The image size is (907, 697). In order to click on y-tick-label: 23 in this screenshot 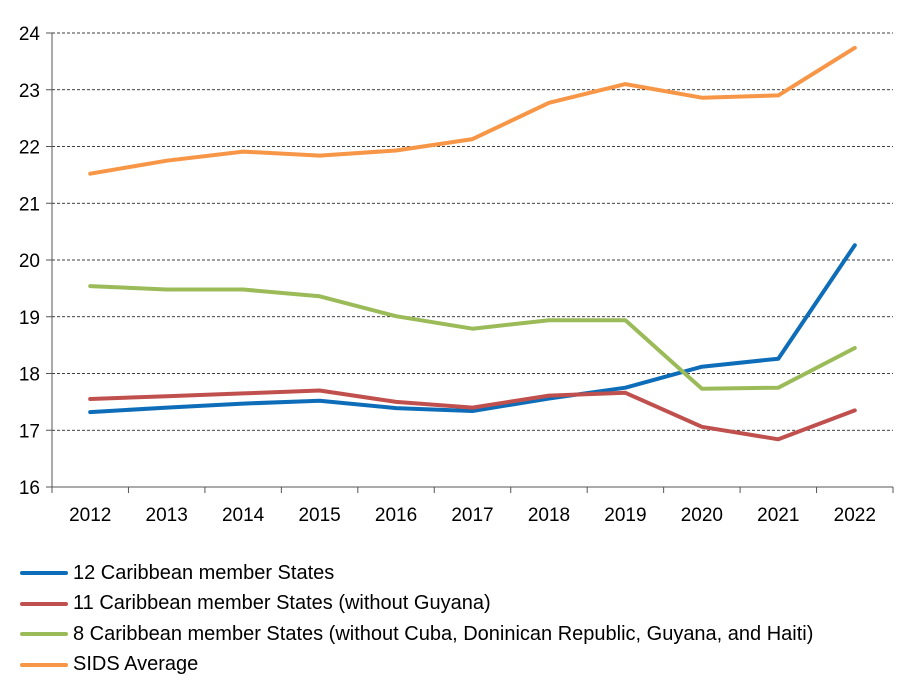, I will do `click(29, 91)`.